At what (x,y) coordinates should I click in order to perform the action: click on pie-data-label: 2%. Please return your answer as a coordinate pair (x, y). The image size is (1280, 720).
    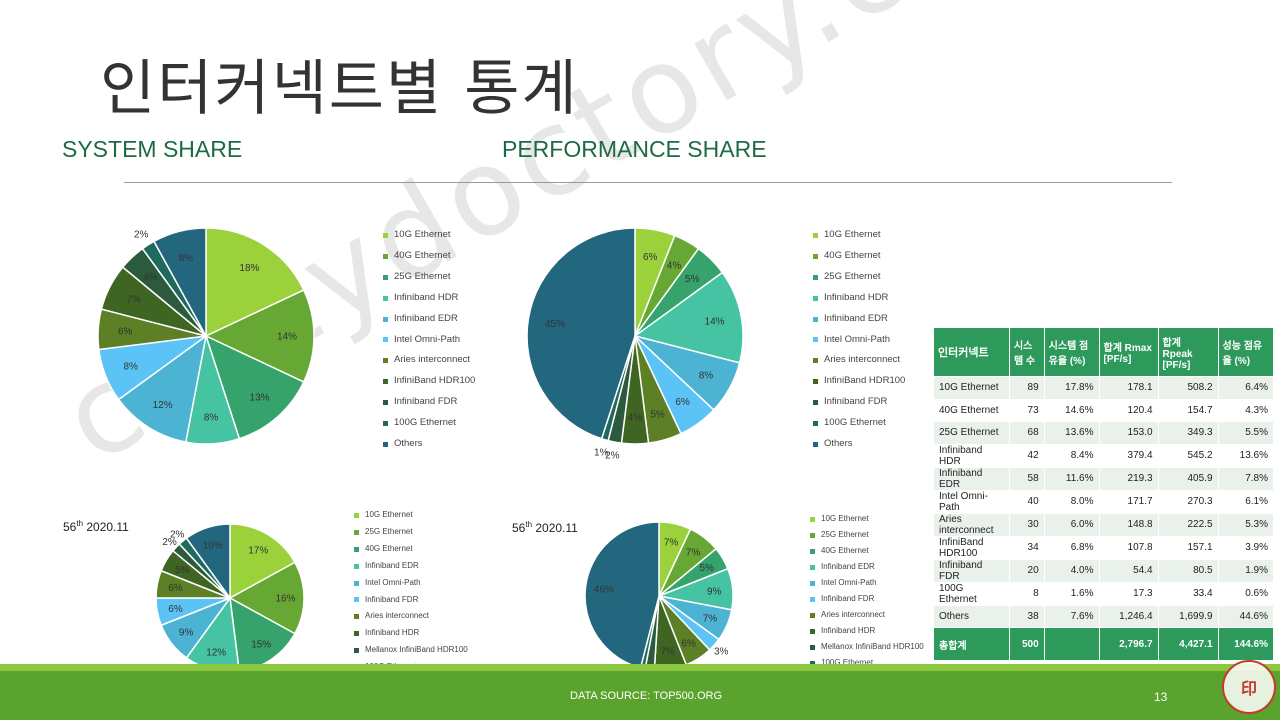
    Looking at the image, I should click on (169, 542).